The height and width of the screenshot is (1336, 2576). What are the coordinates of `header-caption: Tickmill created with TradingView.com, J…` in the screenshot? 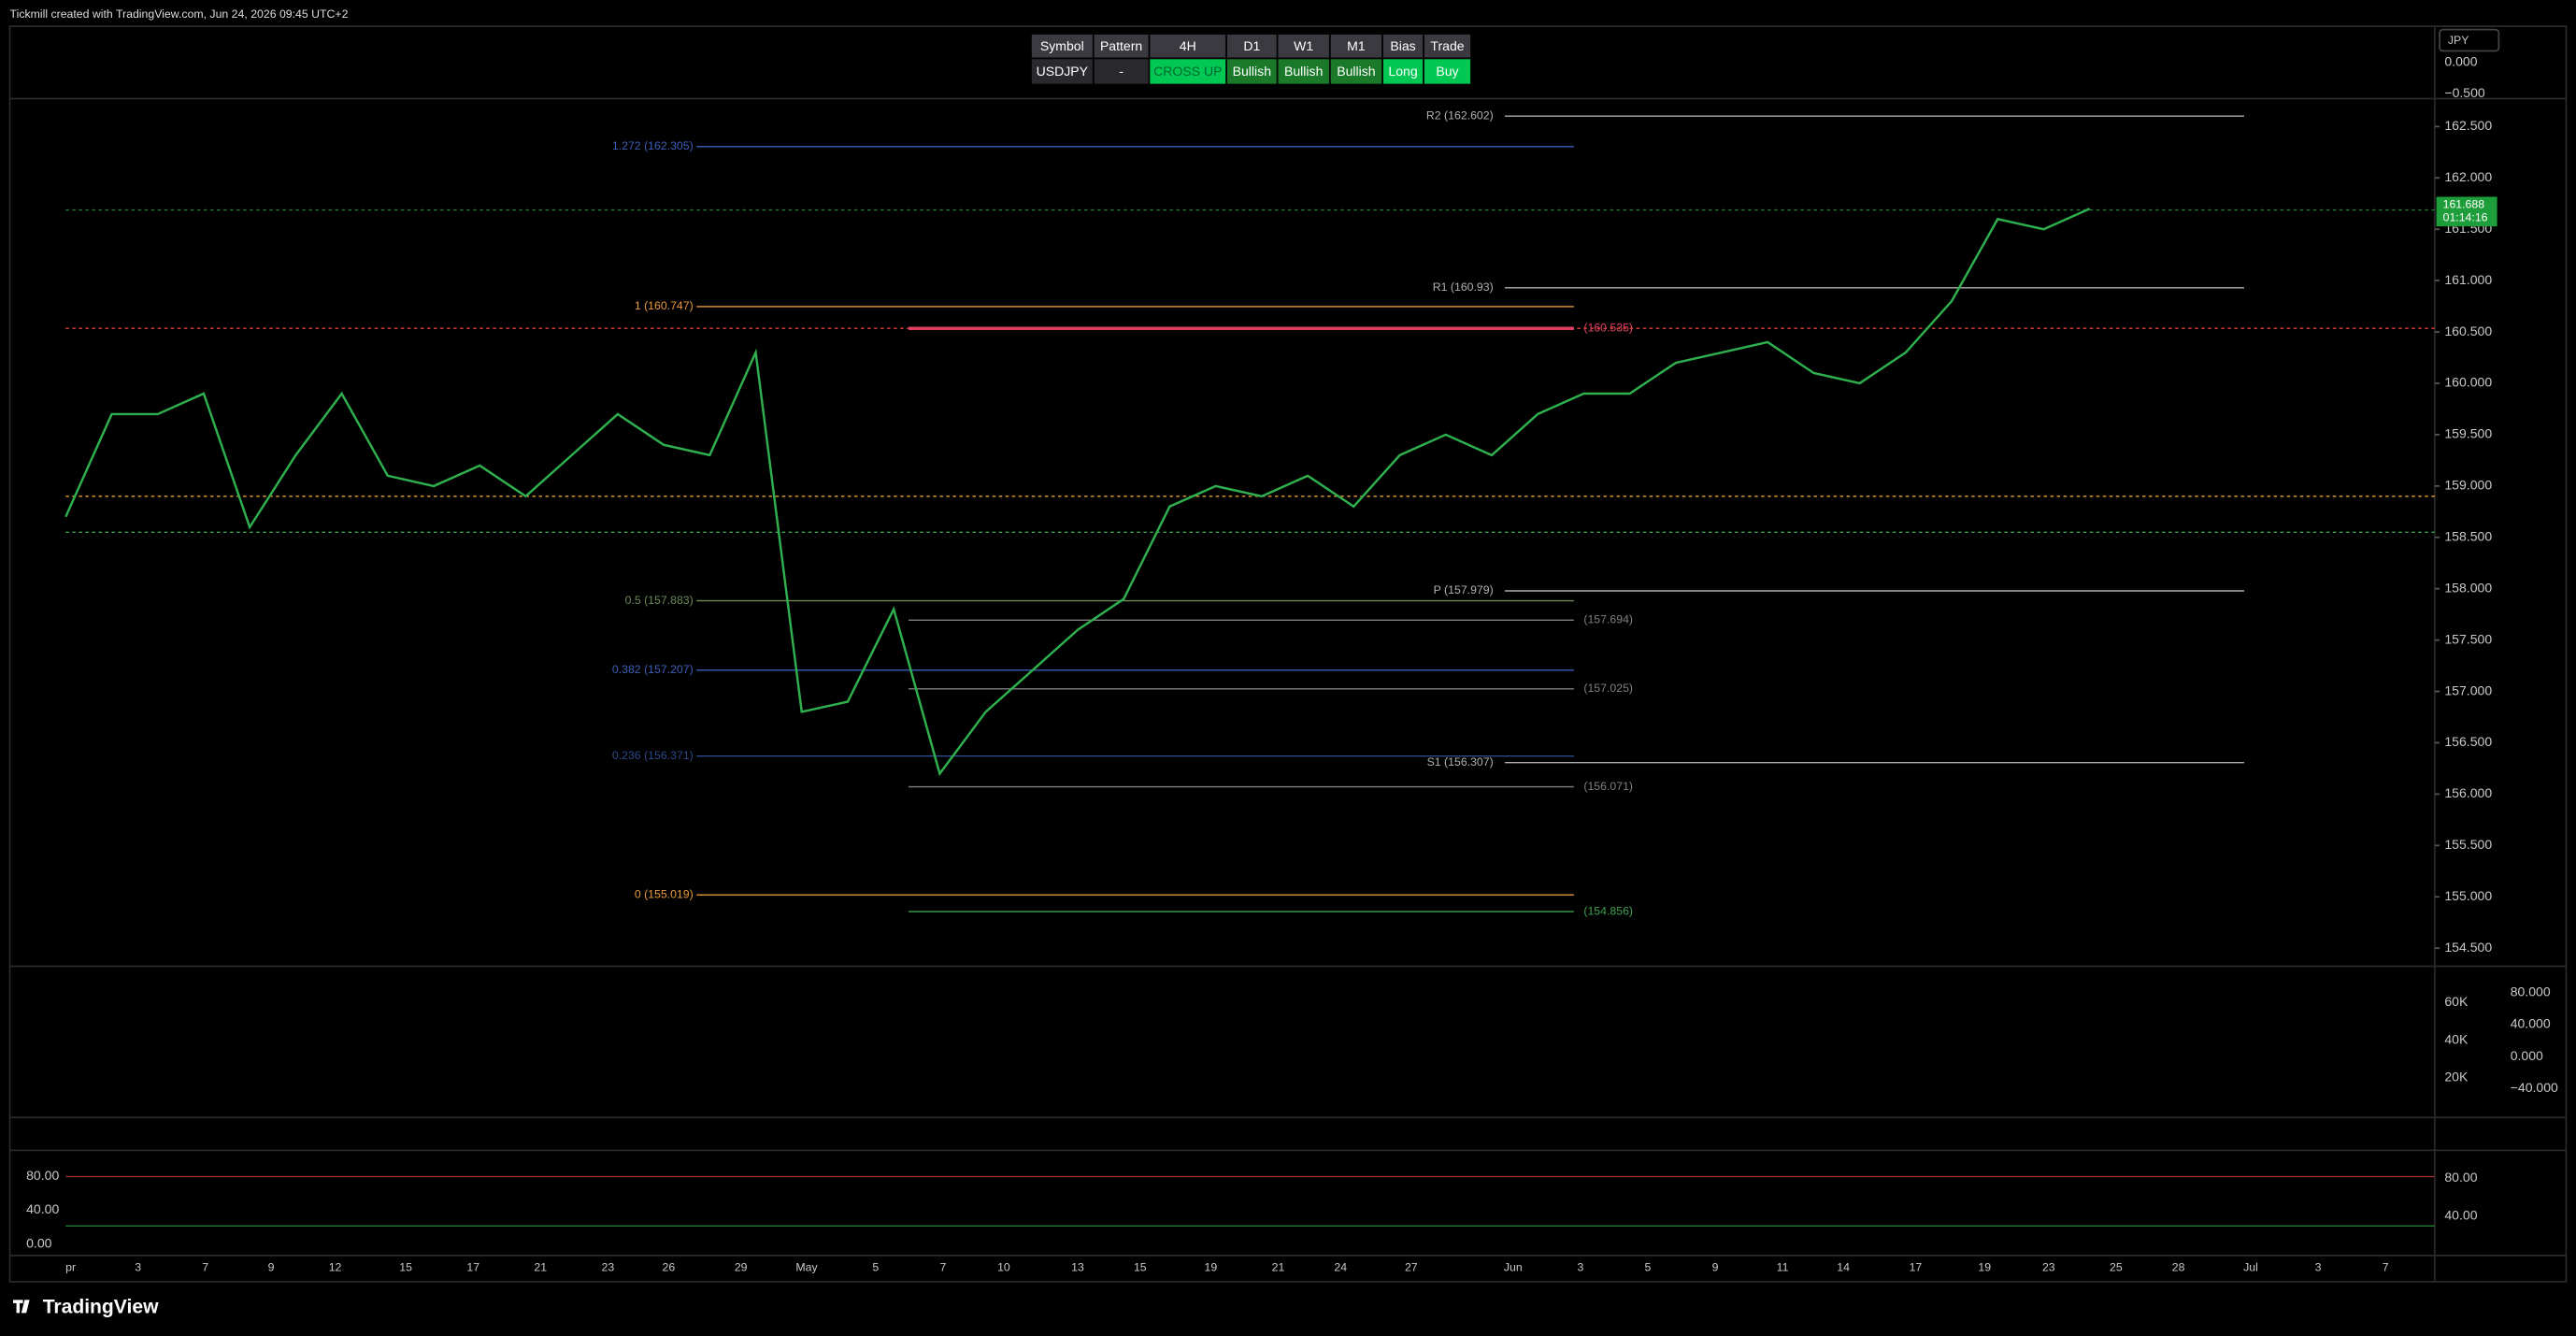 It's located at (179, 14).